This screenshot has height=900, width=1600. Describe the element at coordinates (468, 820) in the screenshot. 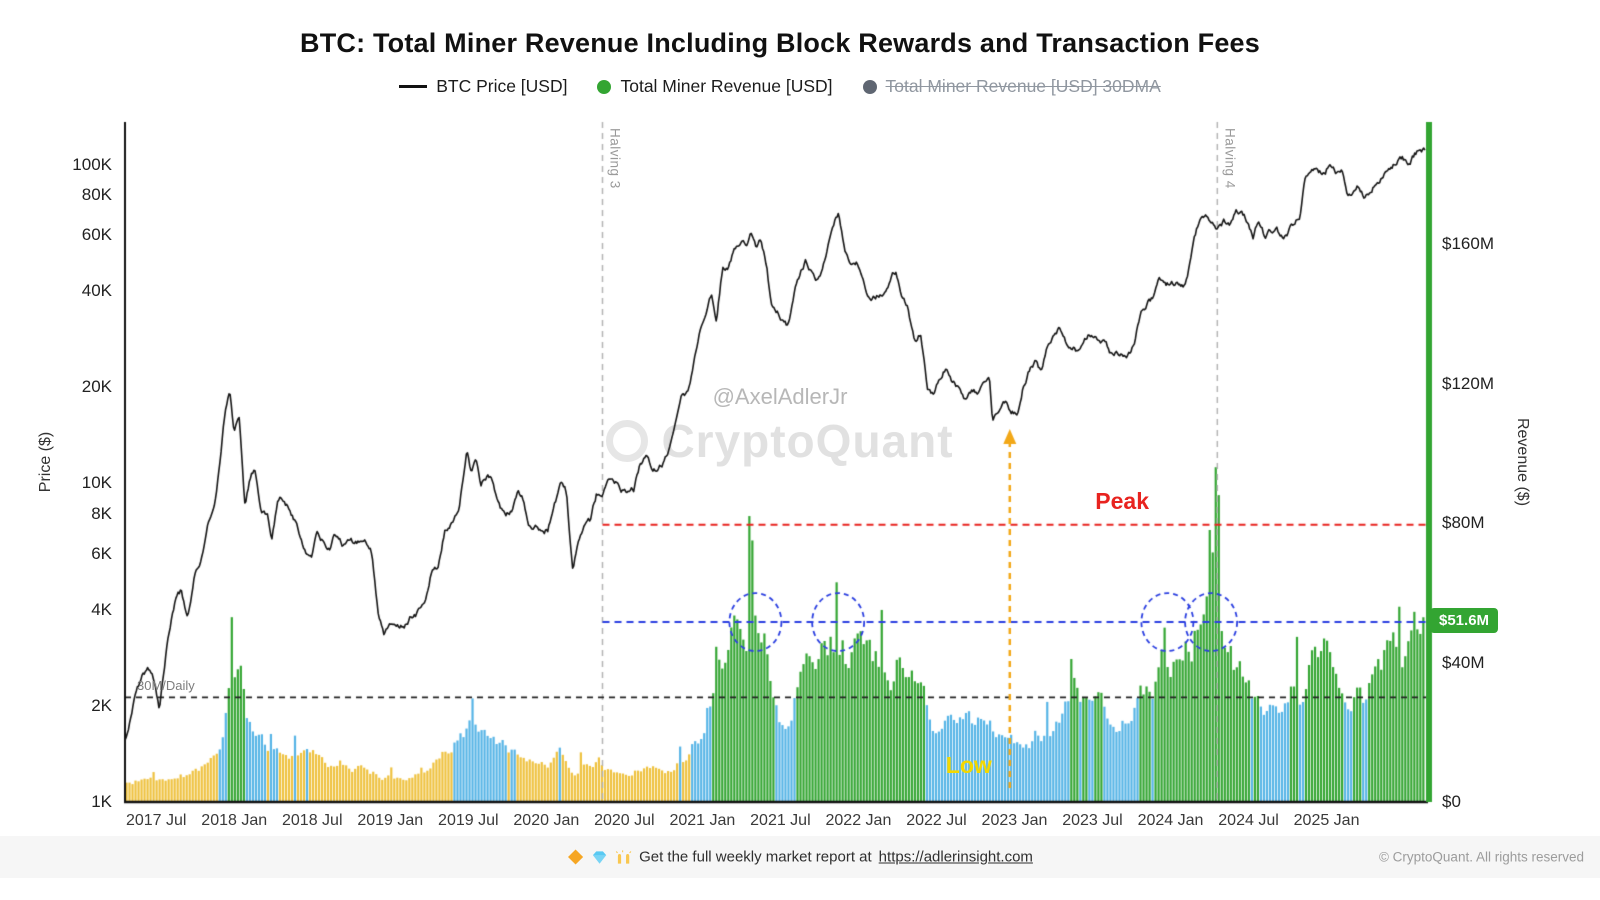

I see `x-tick-label: 2019 Jul` at that location.